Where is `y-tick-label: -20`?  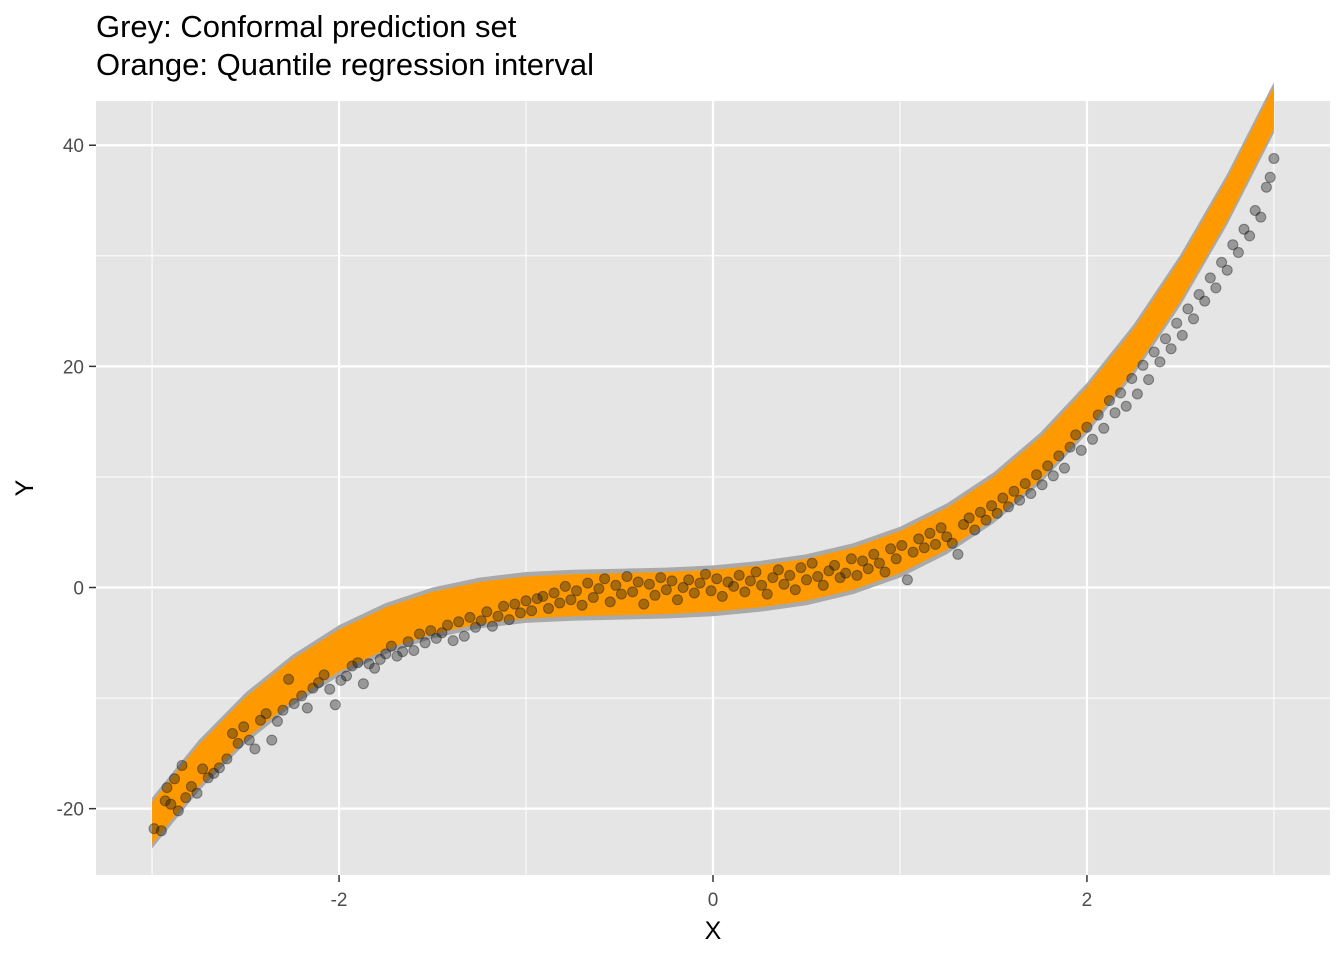 y-tick-label: -20 is located at coordinates (70, 810).